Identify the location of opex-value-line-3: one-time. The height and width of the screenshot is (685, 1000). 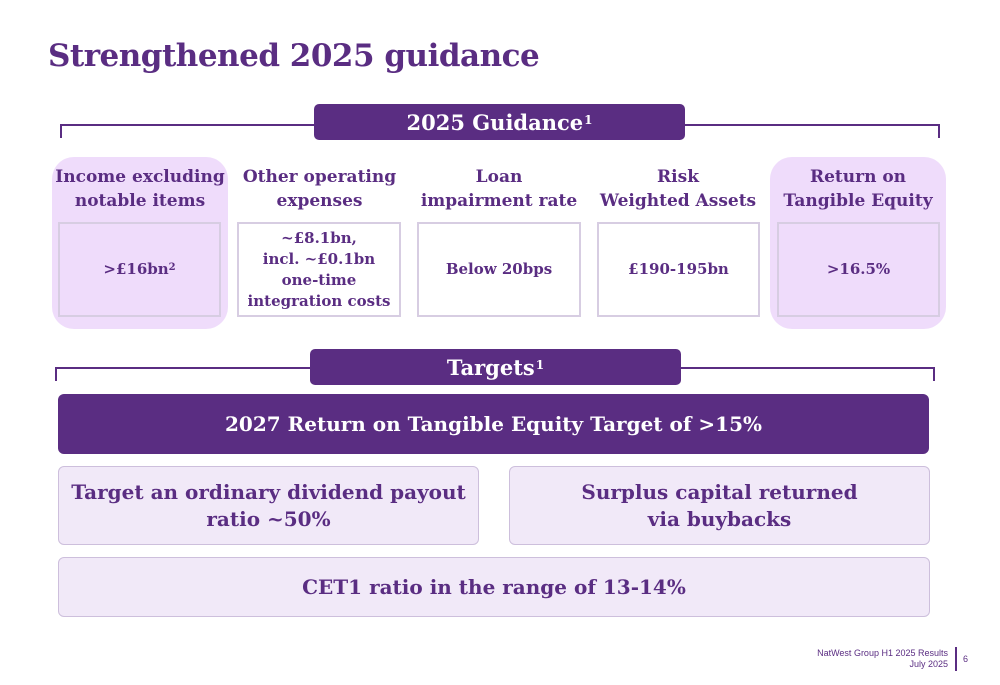
(319, 279).